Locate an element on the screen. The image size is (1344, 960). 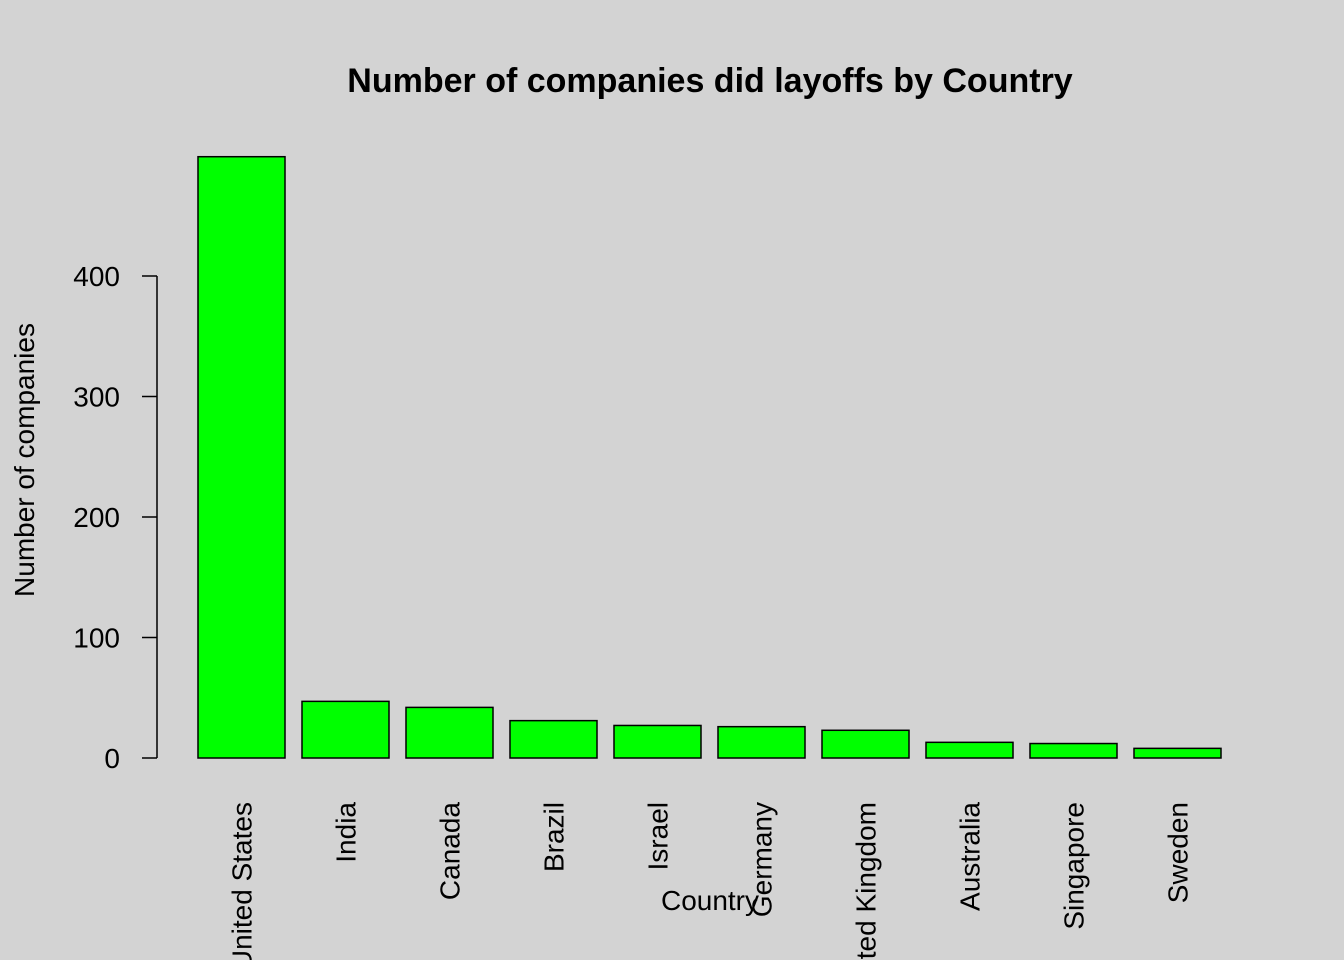
x-tick-label: Germany is located at coordinates (762, 859).